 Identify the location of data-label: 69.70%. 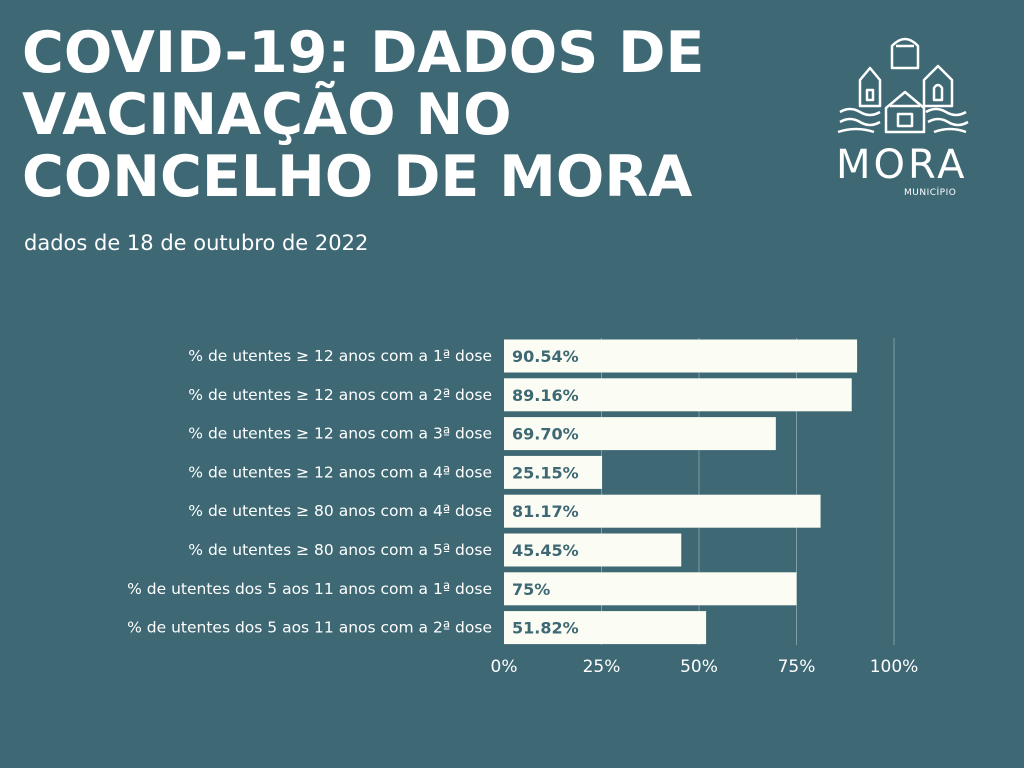
(545, 434).